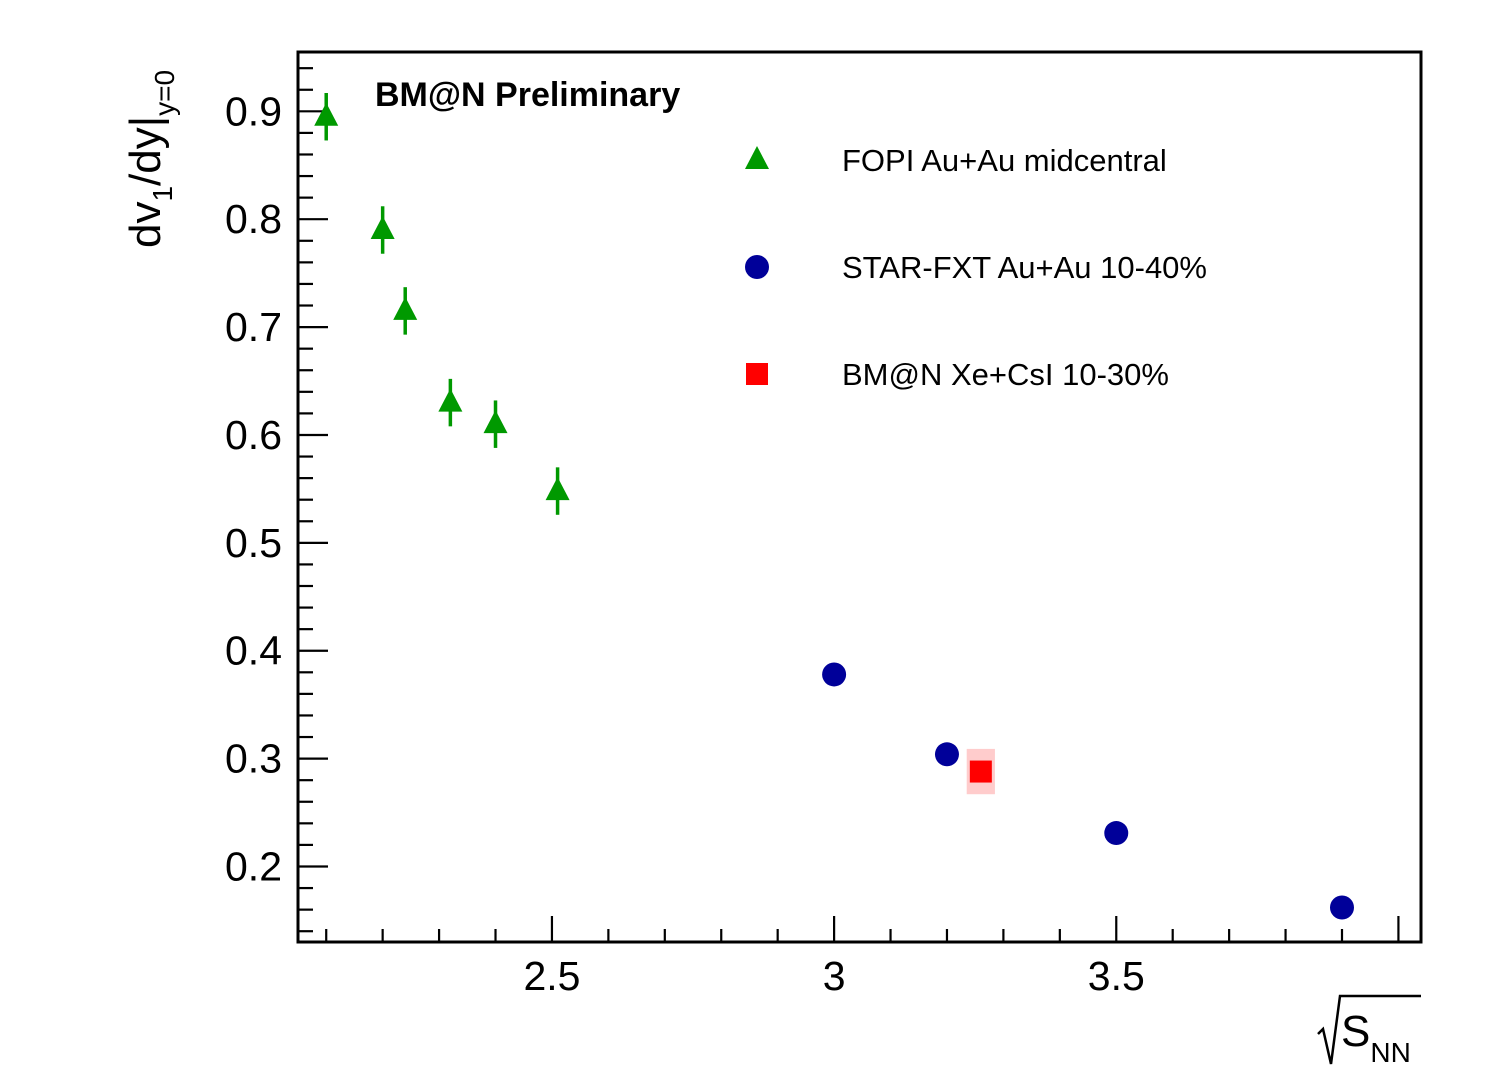  Describe the element at coordinates (164, 93) in the screenshot. I see `y-axis-label-sub2: y=0` at that location.